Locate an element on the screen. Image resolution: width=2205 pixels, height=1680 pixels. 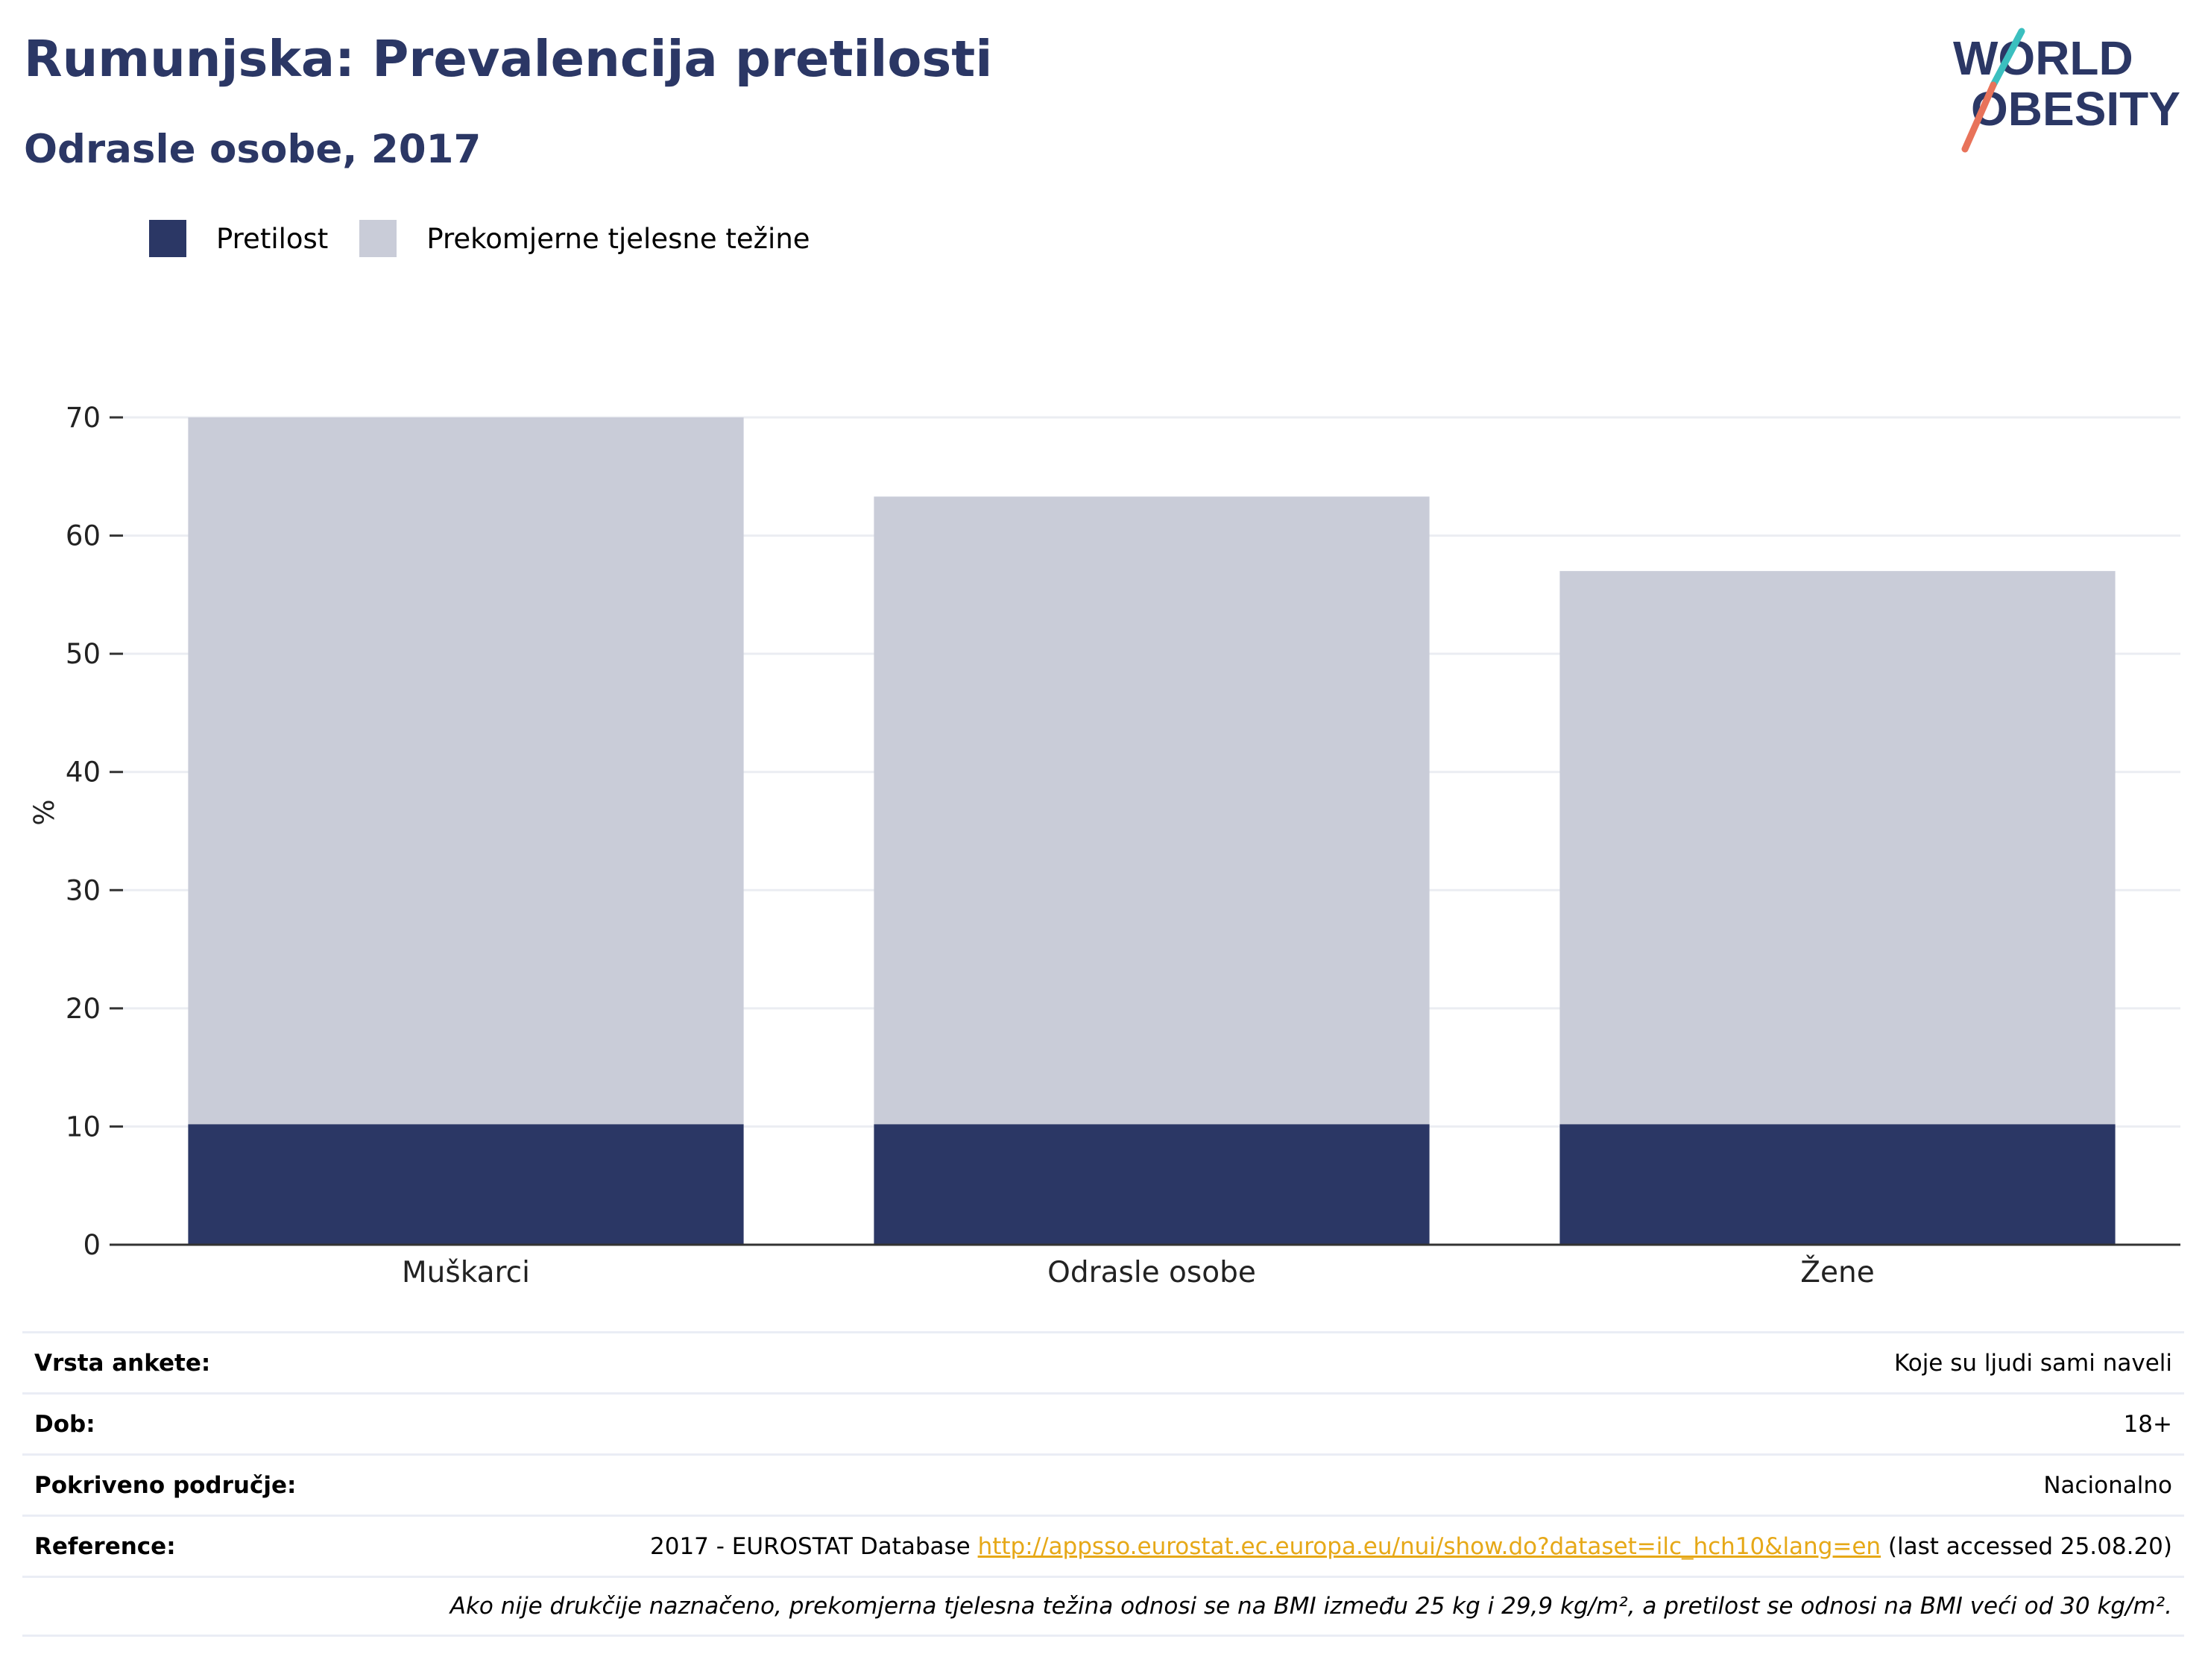
meta-value-coverage: Nacionalno is located at coordinates (2107, 1485).